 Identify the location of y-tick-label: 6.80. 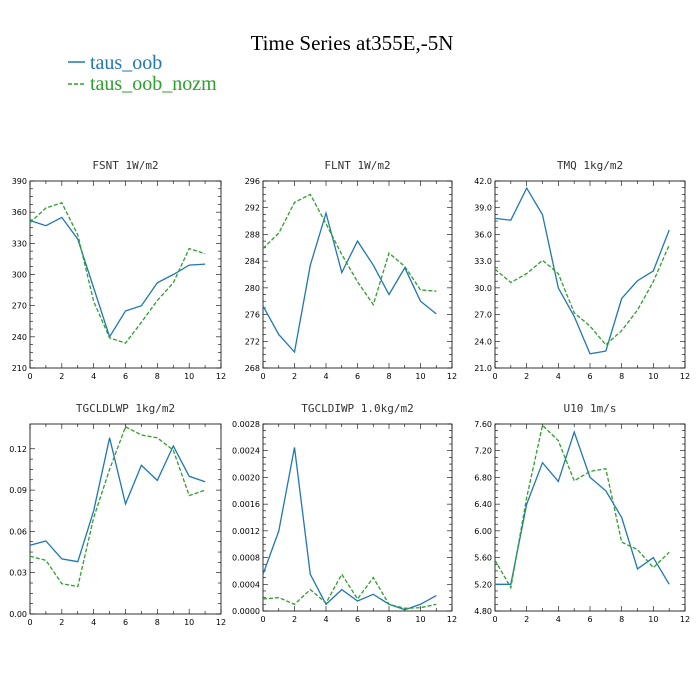
(483, 477).